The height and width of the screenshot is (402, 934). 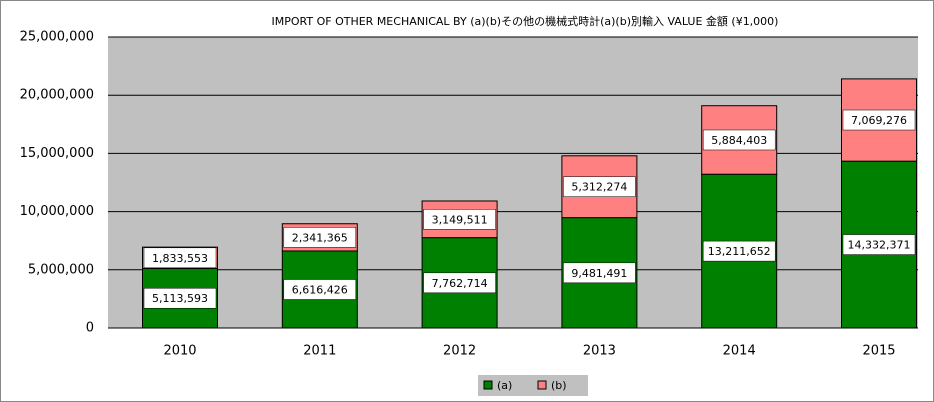 What do you see at coordinates (739, 351) in the screenshot?
I see `x-tick-label: 2014` at bounding box center [739, 351].